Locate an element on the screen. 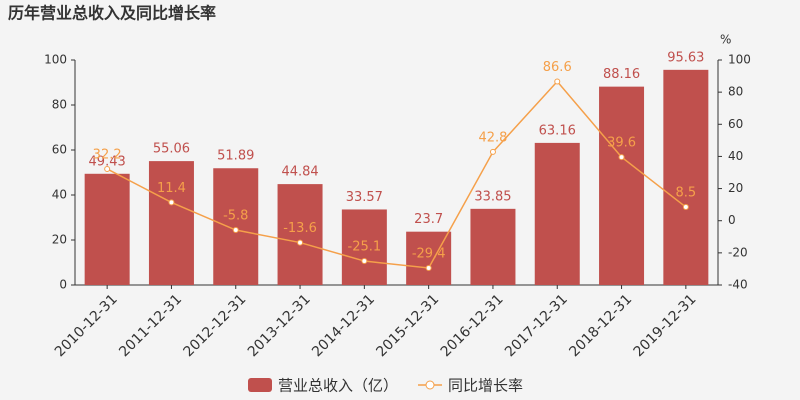 This screenshot has height=400, width=800. y-tick-label: 0 is located at coordinates (63, 285).